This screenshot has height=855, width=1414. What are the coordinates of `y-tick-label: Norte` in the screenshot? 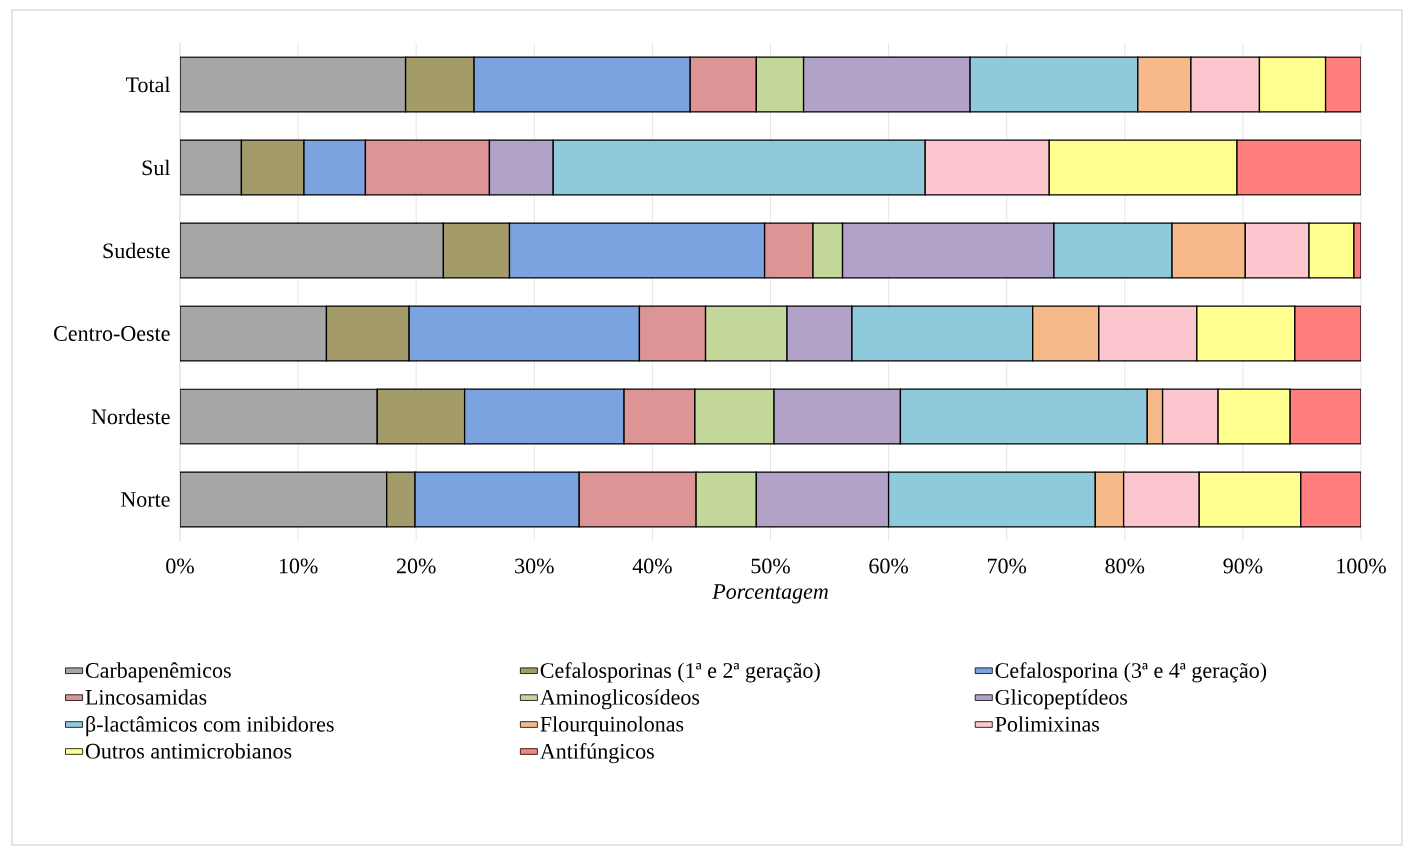 It's located at (145, 499).